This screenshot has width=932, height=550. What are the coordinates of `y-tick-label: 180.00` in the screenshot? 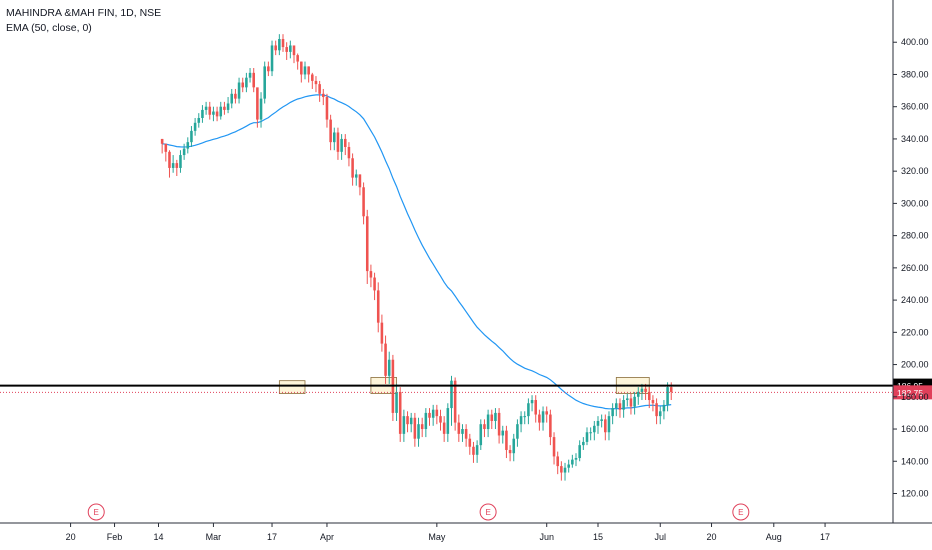 It's located at (915, 397).